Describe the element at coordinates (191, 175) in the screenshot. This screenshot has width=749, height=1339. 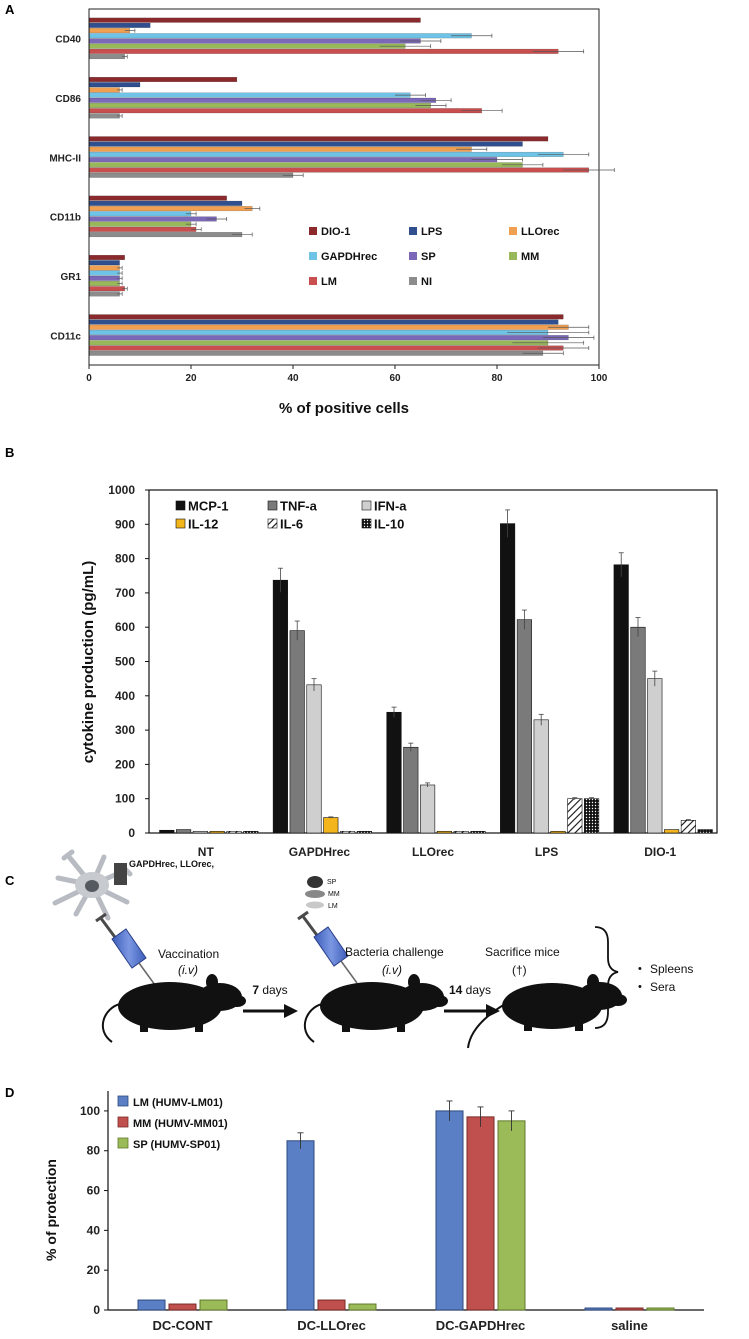
I see `bar-mhc-ii-ni` at that location.